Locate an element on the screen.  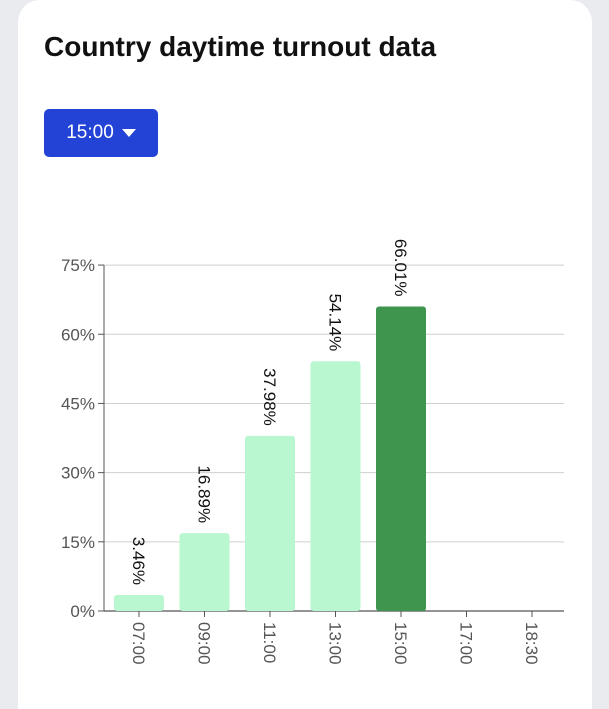
x-tick-label: 18:30 is located at coordinates (531, 643).